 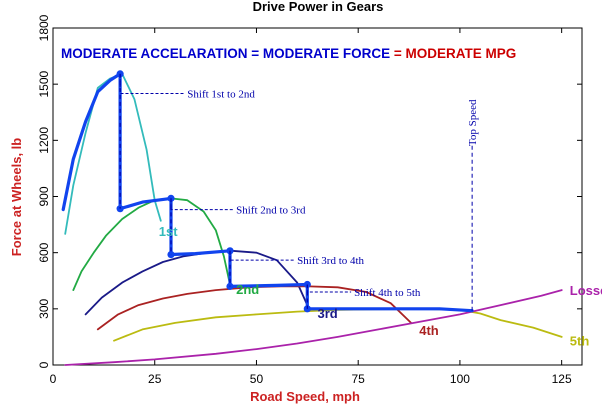 What do you see at coordinates (44, 309) in the screenshot?
I see `y-tick-label: 300` at bounding box center [44, 309].